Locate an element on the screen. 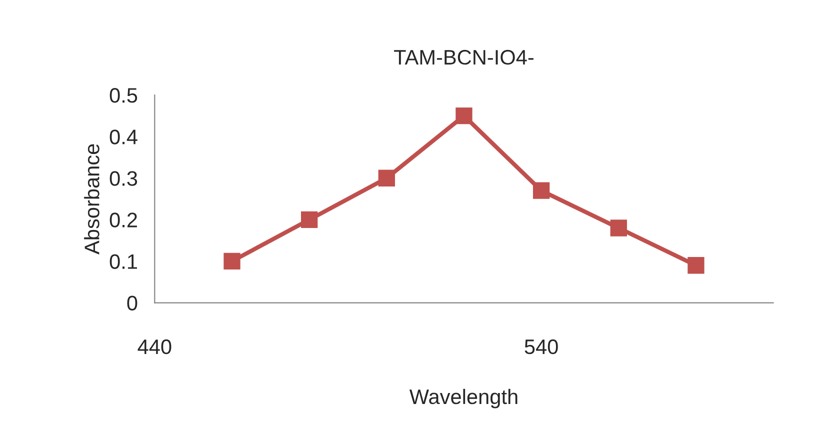  x-tick-label: 540 is located at coordinates (541, 346).